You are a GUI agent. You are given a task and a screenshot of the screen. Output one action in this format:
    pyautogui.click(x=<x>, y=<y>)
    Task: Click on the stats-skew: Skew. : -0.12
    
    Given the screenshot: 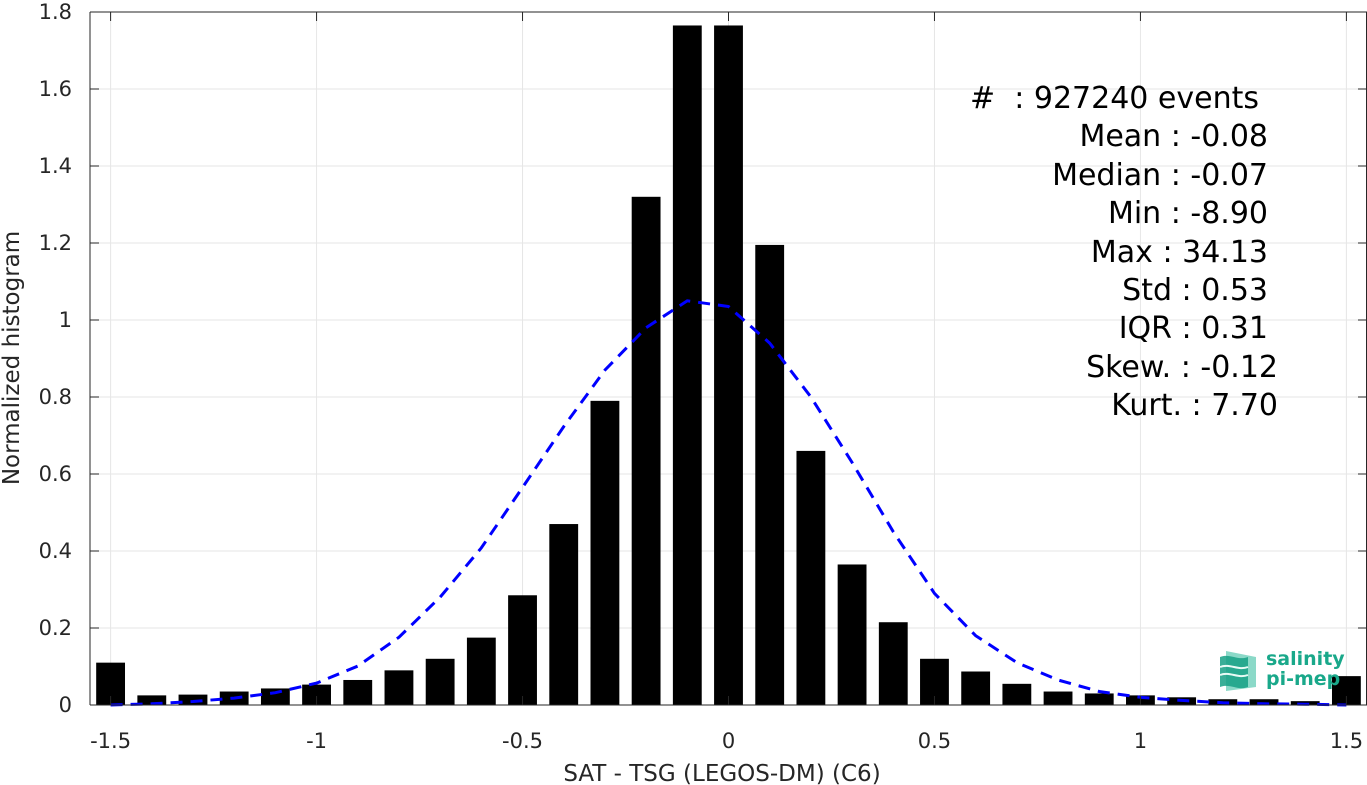 What is the action you would take?
    pyautogui.click(x=1182, y=367)
    